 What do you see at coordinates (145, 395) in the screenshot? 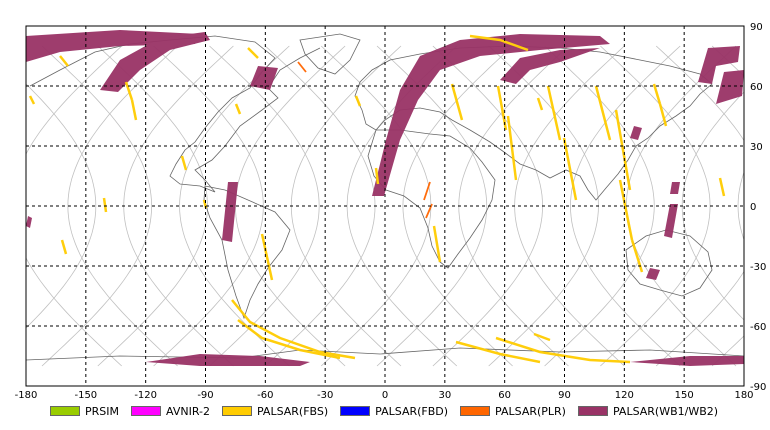
I see `lon-tick-label: -120` at bounding box center [145, 395].